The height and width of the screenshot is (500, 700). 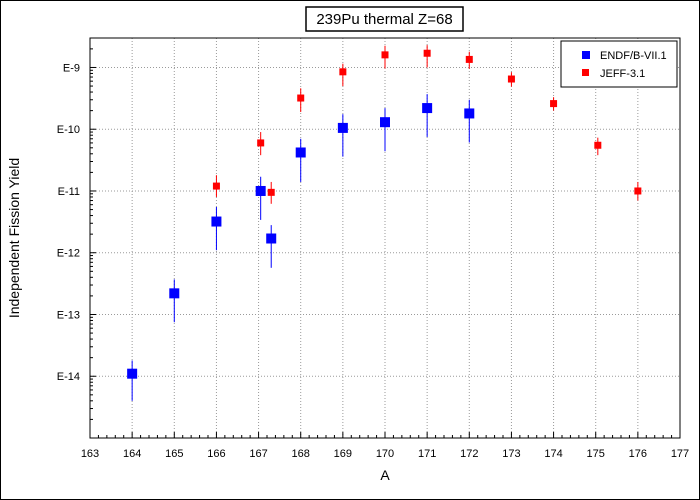 What do you see at coordinates (132, 454) in the screenshot?
I see `x-tick-label: 164` at bounding box center [132, 454].